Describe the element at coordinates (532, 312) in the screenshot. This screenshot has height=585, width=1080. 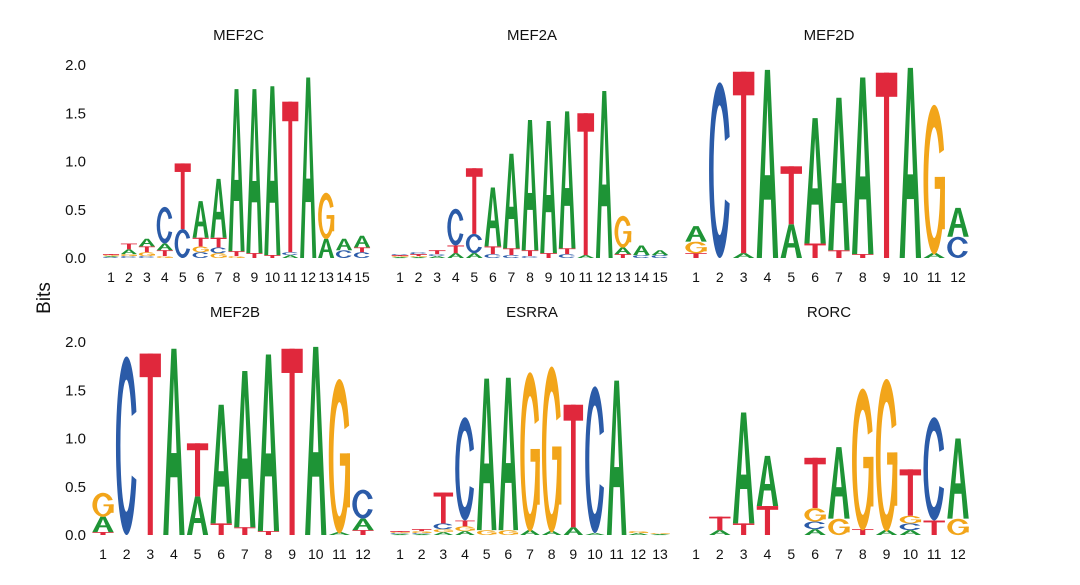
I see `panel-title: ESRRA` at that location.